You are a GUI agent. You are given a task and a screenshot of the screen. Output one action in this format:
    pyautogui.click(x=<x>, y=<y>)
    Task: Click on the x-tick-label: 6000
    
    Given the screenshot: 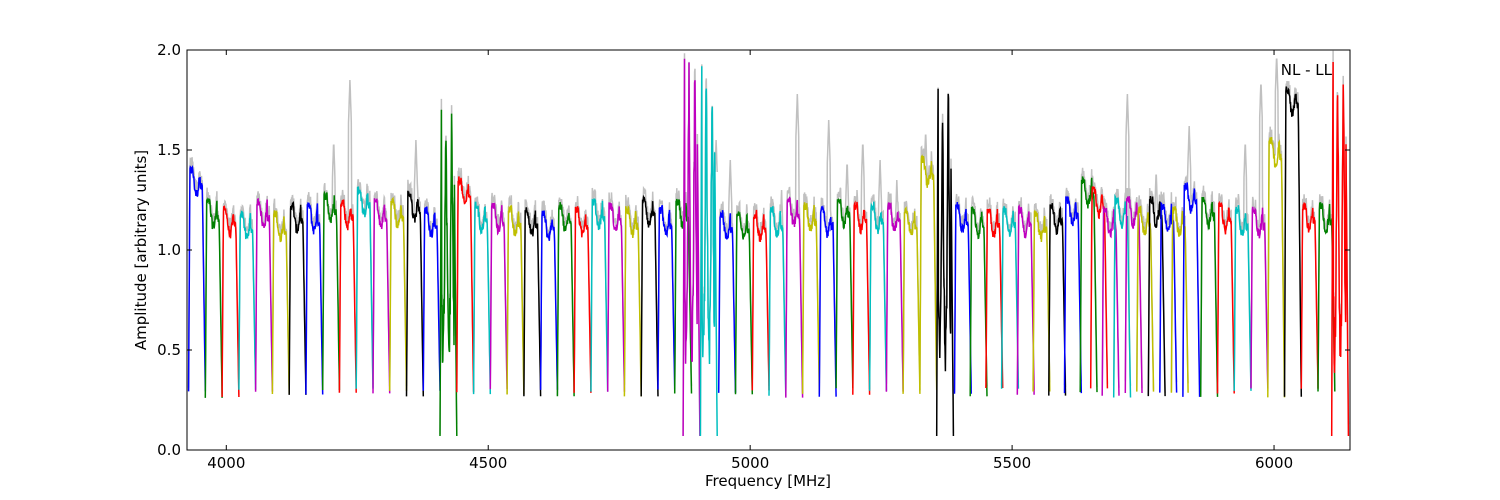 What is the action you would take?
    pyautogui.click(x=1274, y=463)
    